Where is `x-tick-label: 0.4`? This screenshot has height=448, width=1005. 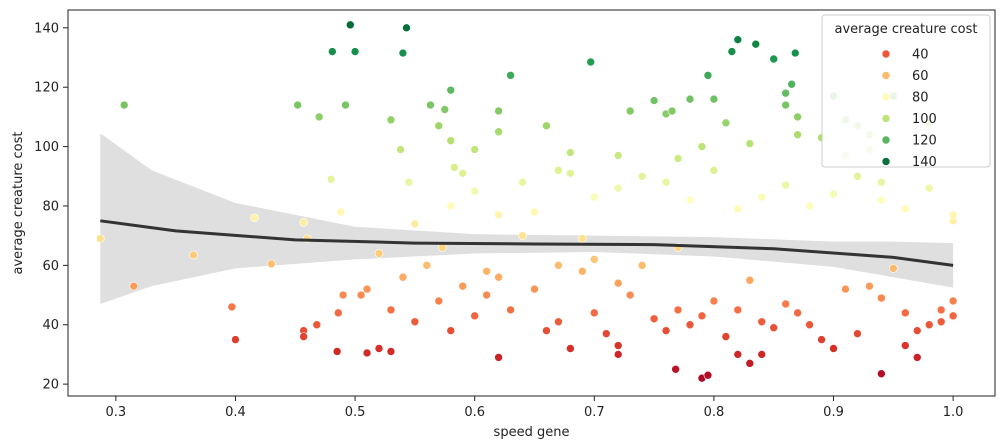
x-tick-label: 0.4 is located at coordinates (235, 412).